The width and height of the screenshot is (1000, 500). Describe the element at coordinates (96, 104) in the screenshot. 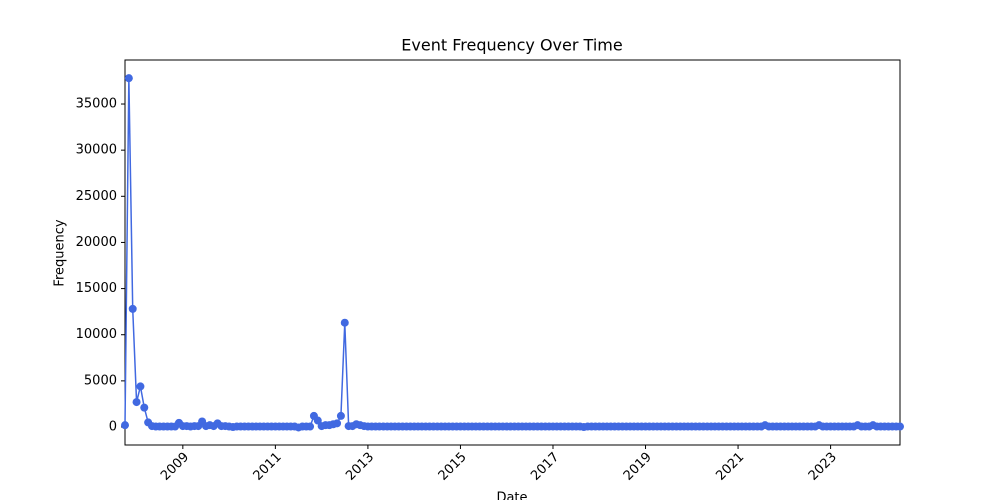

I see `y-tick-label: 35000` at that location.